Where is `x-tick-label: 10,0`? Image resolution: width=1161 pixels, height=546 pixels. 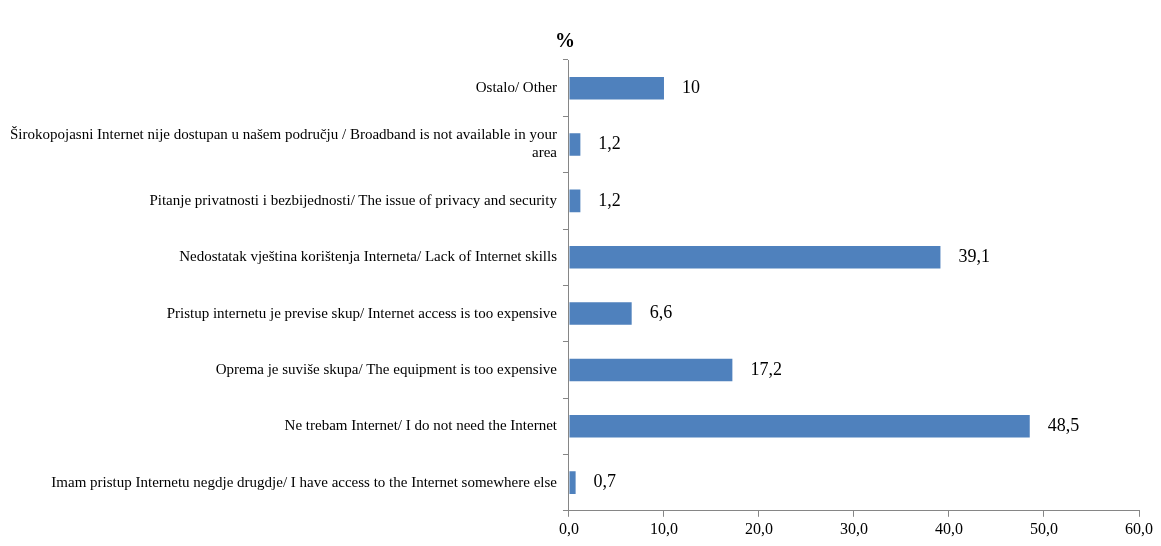 x-tick-label: 10,0 is located at coordinates (663, 528).